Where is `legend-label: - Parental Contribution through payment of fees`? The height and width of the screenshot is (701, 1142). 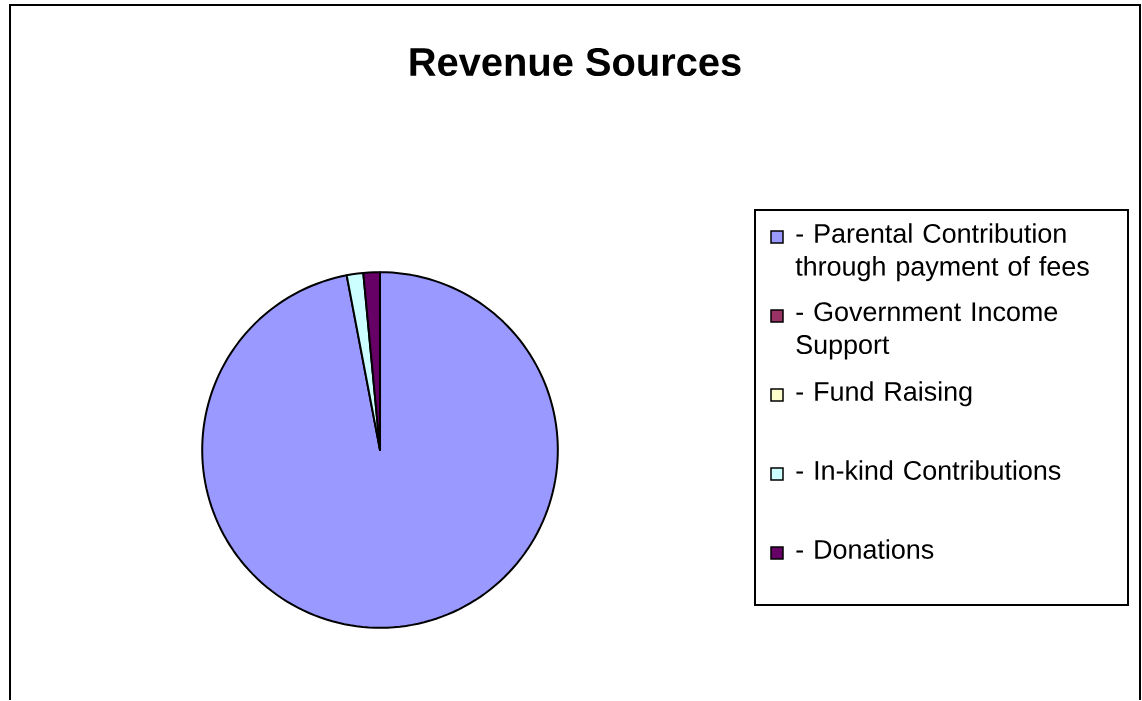
legend-label: - Parental Contribution through payment of fees is located at coordinates (942, 252).